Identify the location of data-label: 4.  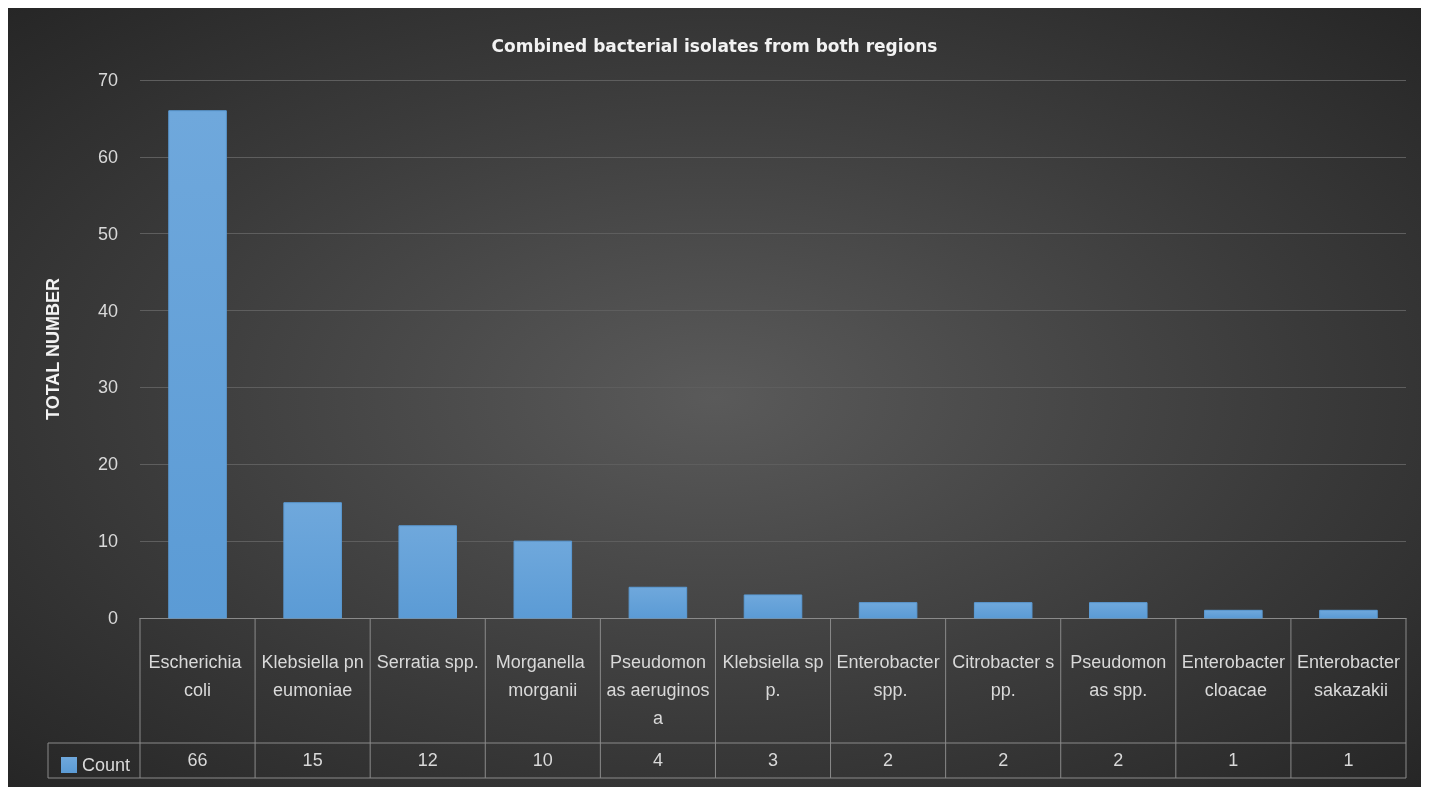
(657, 760).